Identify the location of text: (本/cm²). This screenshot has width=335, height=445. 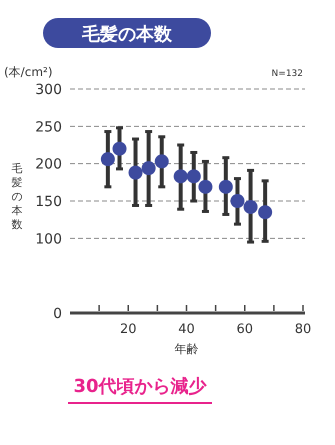
(28, 72).